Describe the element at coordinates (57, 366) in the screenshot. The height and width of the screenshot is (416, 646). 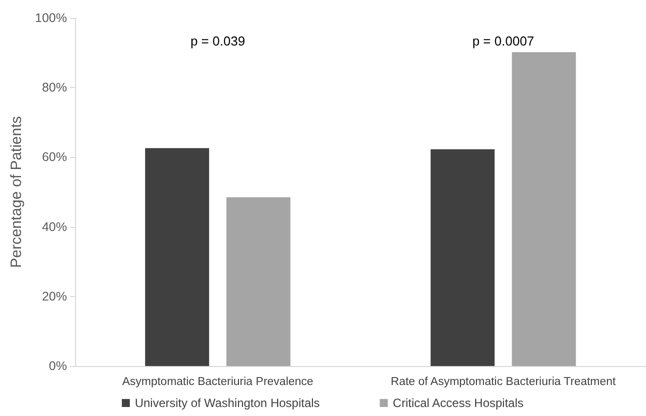
I see `y-tick-label: 0%` at that location.